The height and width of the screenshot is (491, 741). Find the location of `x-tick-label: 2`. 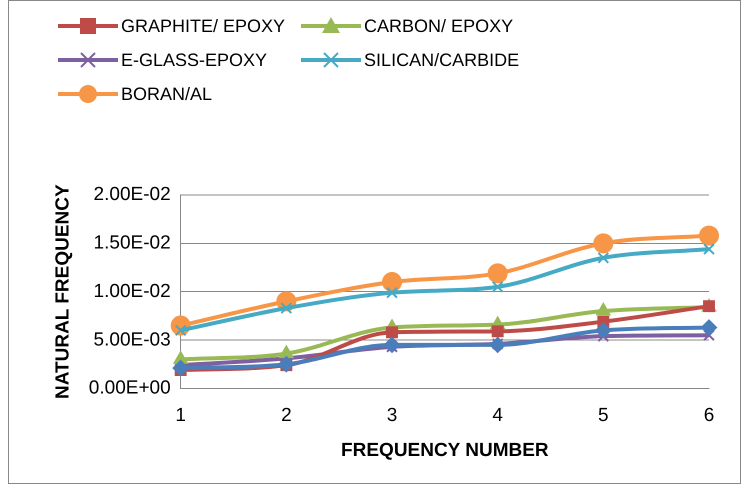

x-tick-label: 2 is located at coordinates (286, 415).